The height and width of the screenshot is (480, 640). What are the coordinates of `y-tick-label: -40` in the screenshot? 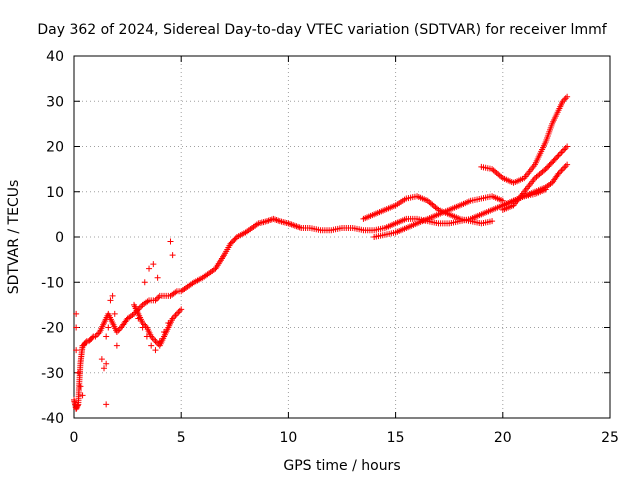 It's located at (52, 419).